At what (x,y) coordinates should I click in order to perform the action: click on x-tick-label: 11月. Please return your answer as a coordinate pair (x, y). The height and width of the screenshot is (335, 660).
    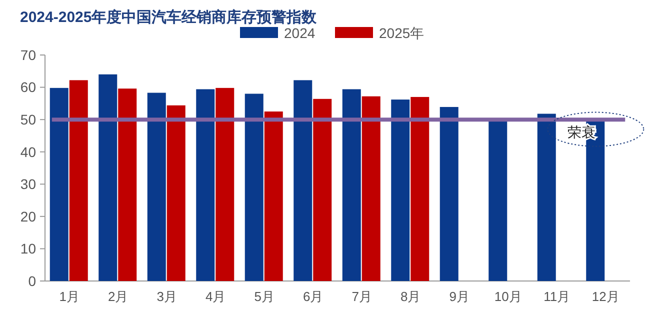
    Looking at the image, I should click on (557, 296).